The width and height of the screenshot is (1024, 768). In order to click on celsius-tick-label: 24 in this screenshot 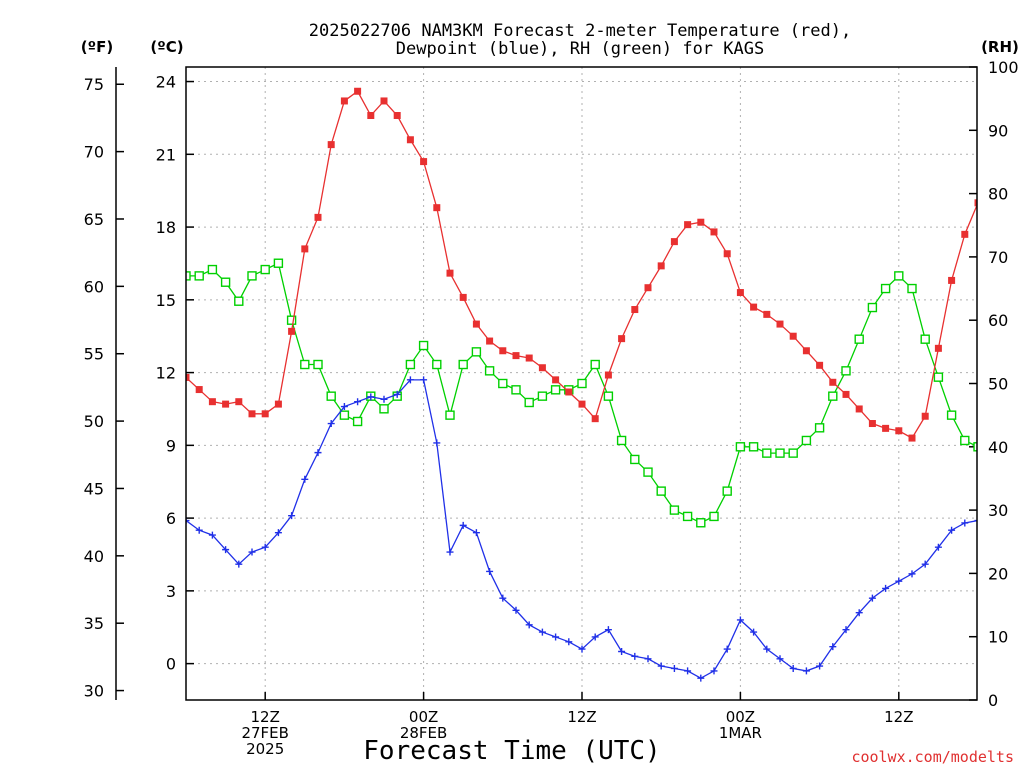, I will do `click(166, 82)`.